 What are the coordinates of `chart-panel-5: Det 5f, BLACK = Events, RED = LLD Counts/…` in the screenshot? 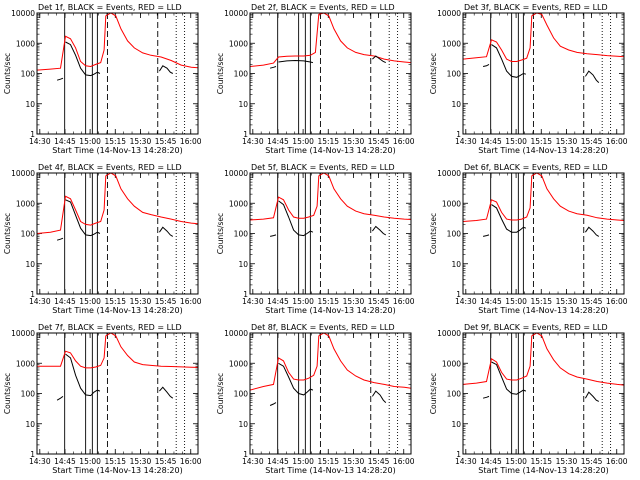 It's located at (315, 239).